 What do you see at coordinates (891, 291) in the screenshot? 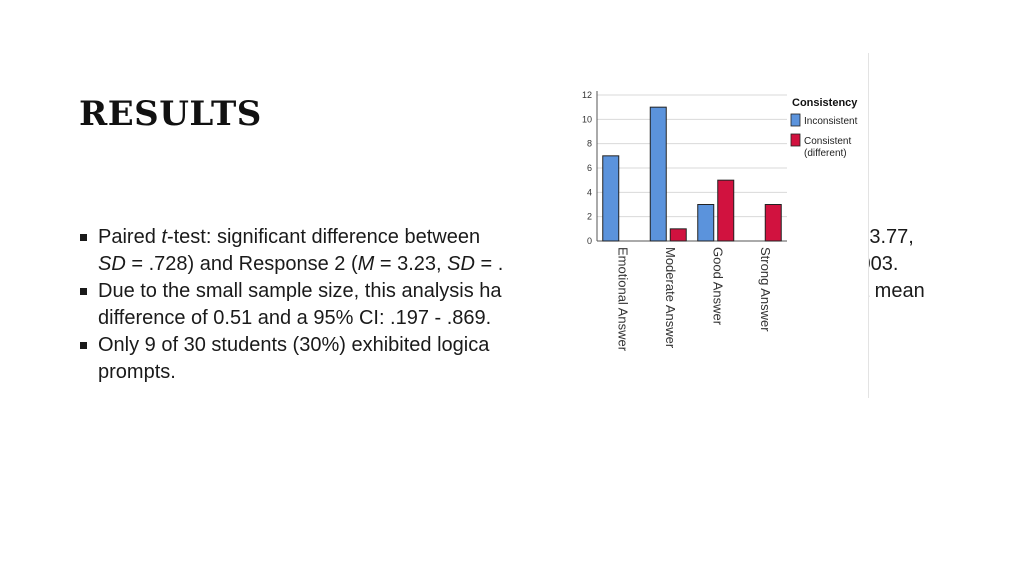
I see `bullet-text-right: a mean` at bounding box center [891, 291].